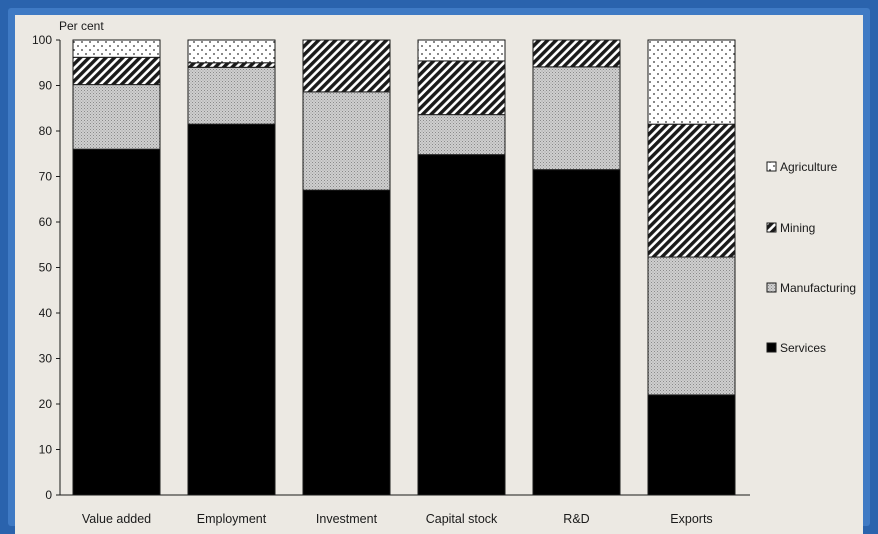  What do you see at coordinates (46, 450) in the screenshot?
I see `y-tick-label: 10` at bounding box center [46, 450].